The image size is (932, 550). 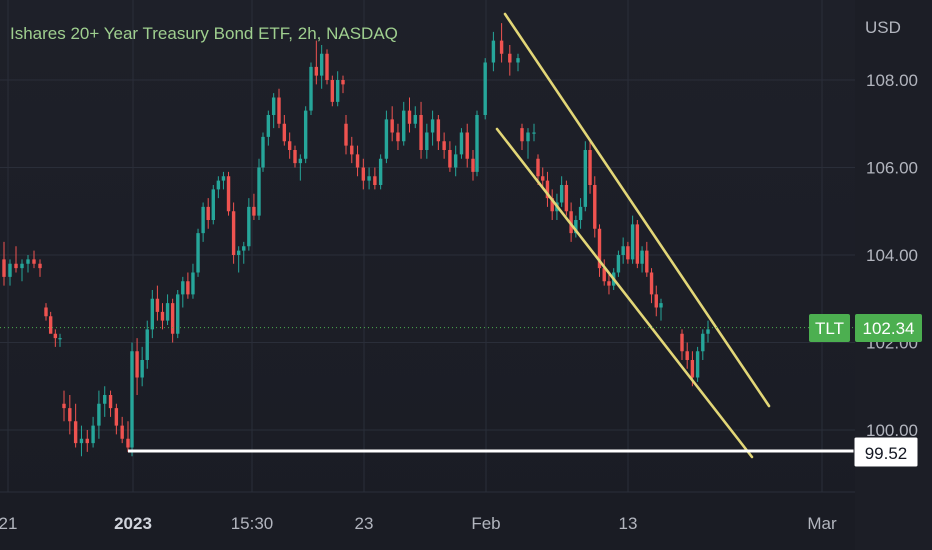 I want to click on time-axis: 21 2023 15:30 23 Feb 13 Mar, so click(x=427, y=512).